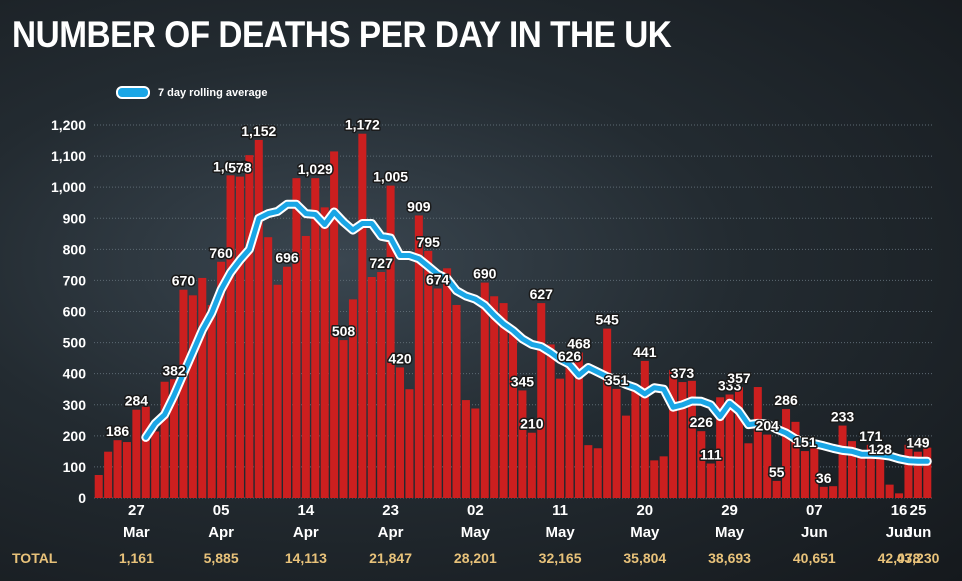  Describe the element at coordinates (702, 422) in the screenshot. I see `data-label: 226` at that location.